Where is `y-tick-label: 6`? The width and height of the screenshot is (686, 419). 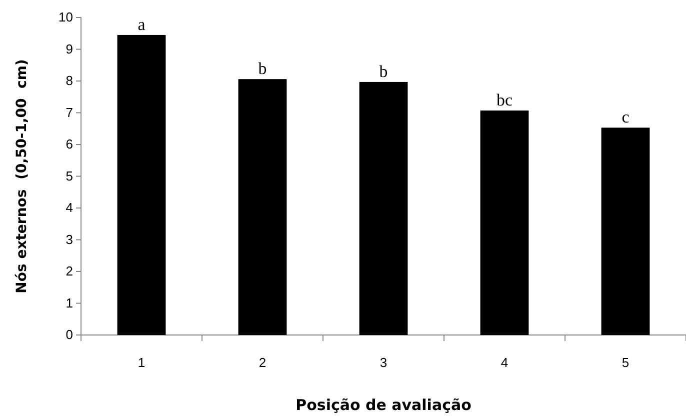
y-tick-label: 6 is located at coordinates (69, 144).